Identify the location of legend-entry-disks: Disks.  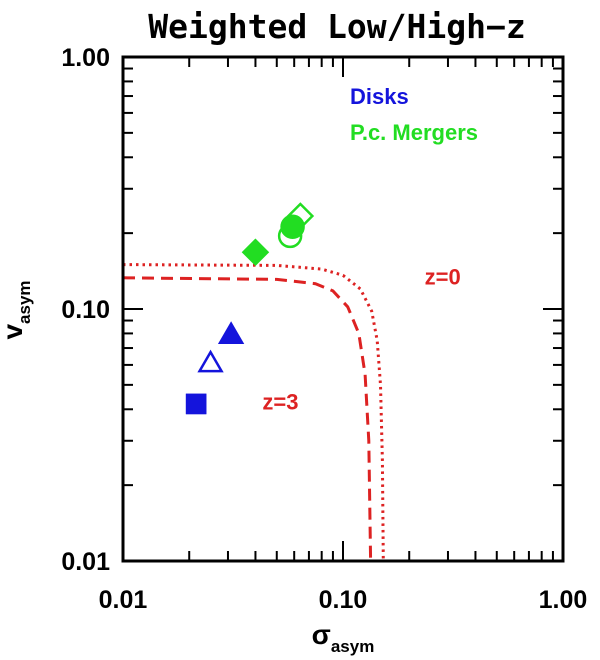
(379, 96).